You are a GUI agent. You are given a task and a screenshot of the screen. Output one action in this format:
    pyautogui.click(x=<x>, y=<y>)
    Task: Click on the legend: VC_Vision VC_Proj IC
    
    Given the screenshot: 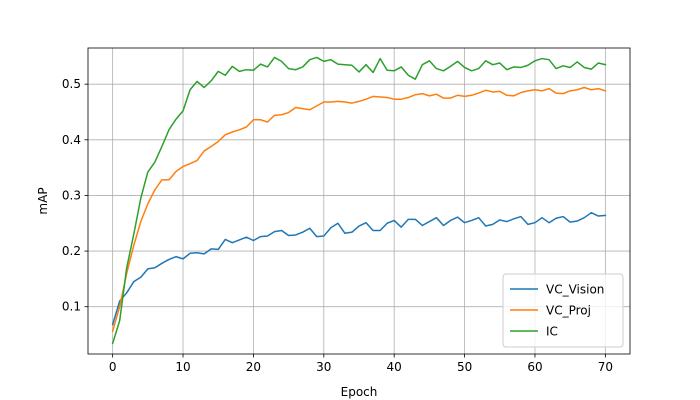 What is the action you would take?
    pyautogui.click(x=563, y=310)
    